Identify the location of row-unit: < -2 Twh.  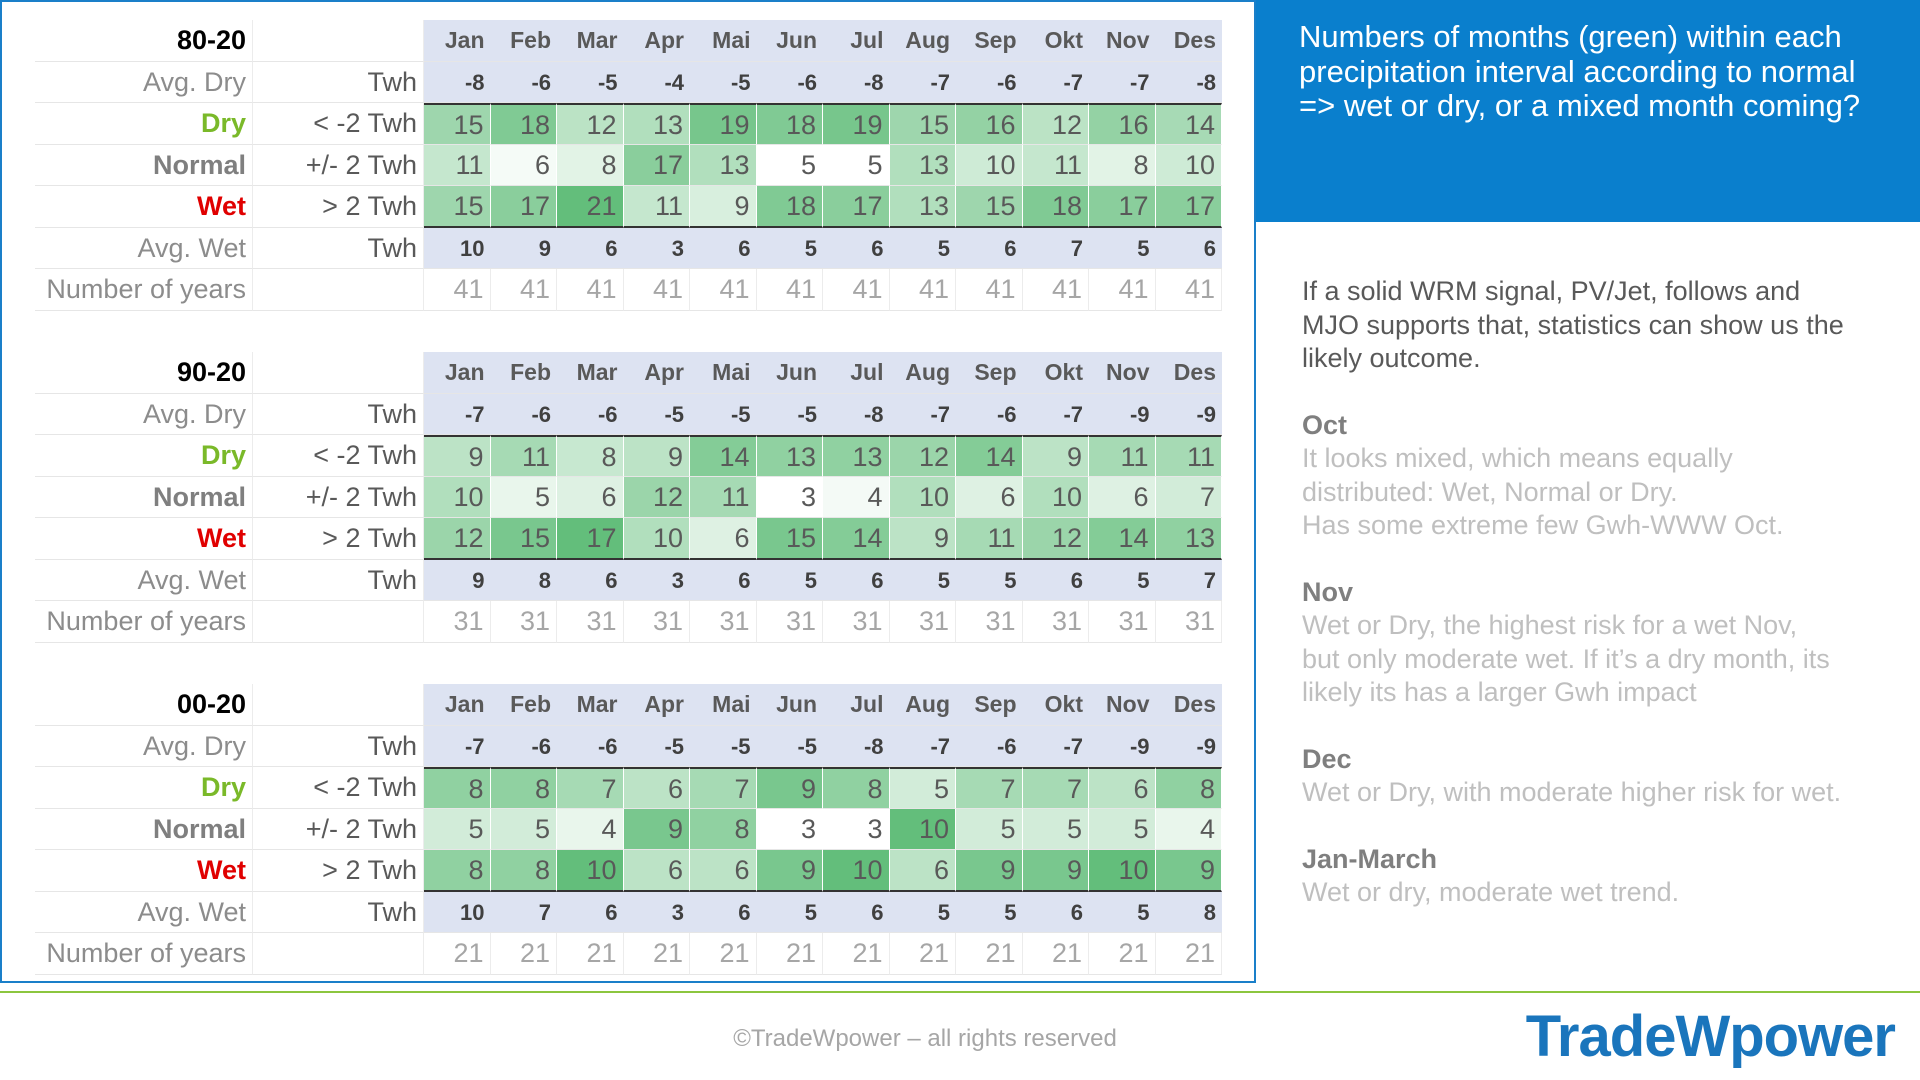
(338, 124).